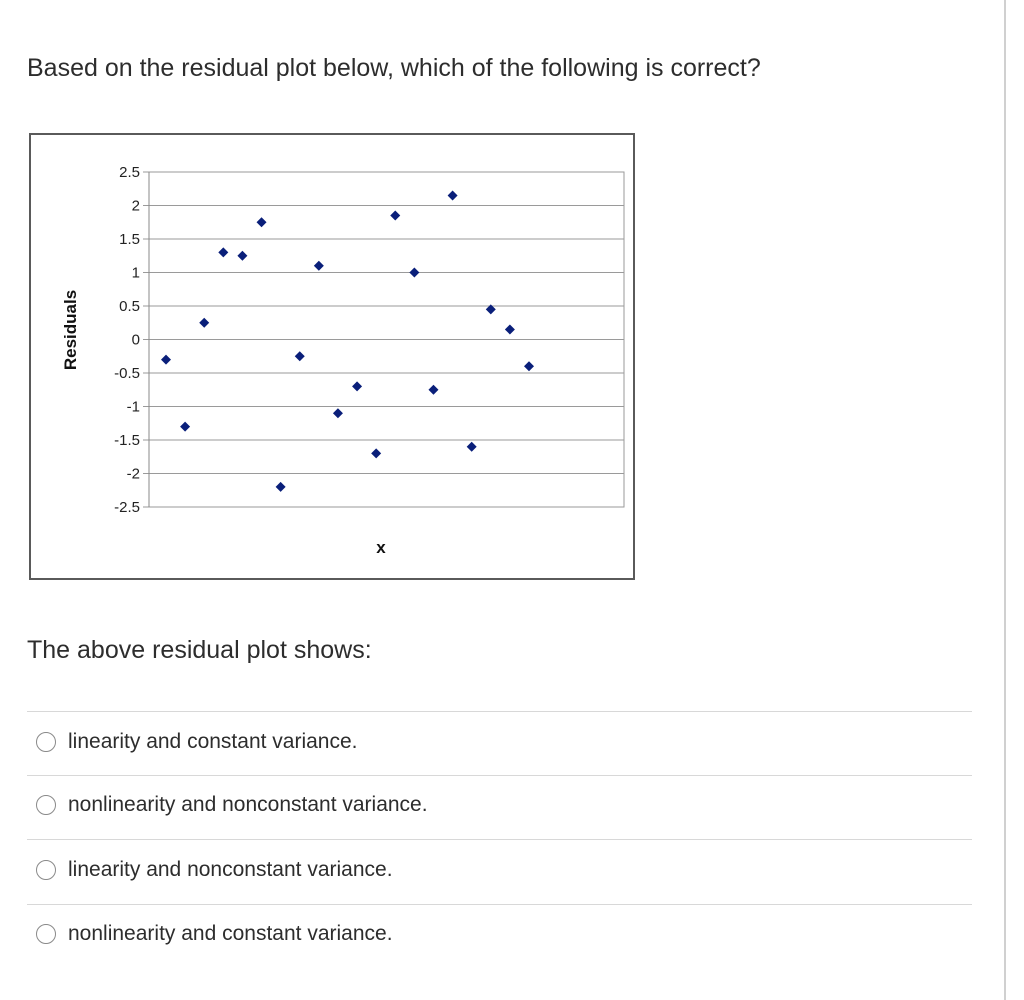  Describe the element at coordinates (136, 273) in the screenshot. I see `y-tick-label: 1` at that location.